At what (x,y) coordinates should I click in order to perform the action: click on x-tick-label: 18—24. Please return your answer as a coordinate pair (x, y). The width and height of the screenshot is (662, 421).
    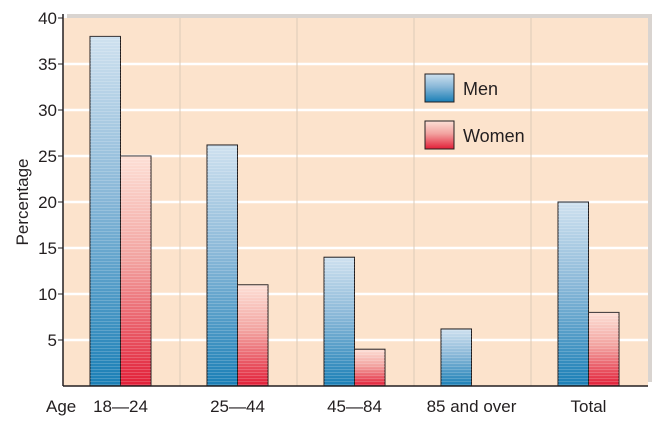
    Looking at the image, I should click on (120, 406).